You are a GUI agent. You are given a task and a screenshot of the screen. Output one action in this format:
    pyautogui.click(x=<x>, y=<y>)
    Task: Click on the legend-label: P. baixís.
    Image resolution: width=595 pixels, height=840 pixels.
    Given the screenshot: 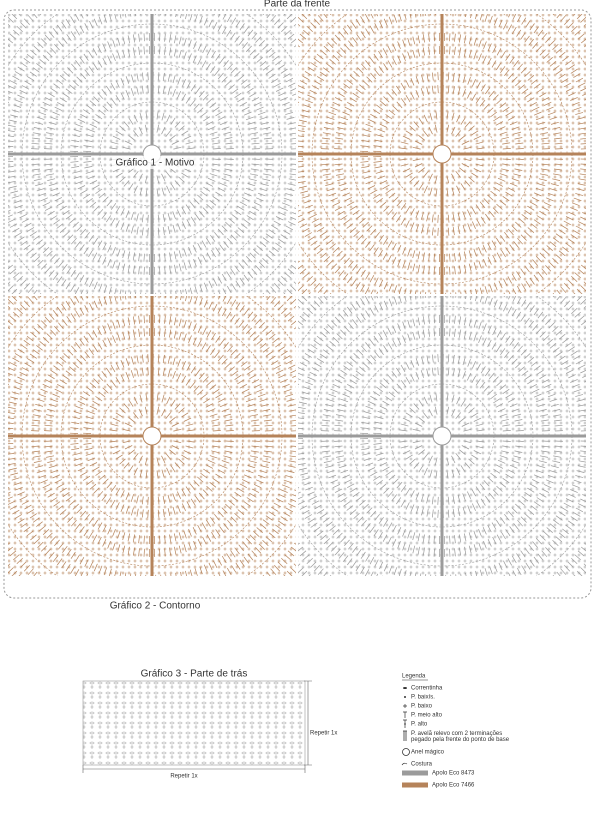 What is the action you would take?
    pyautogui.click(x=423, y=698)
    